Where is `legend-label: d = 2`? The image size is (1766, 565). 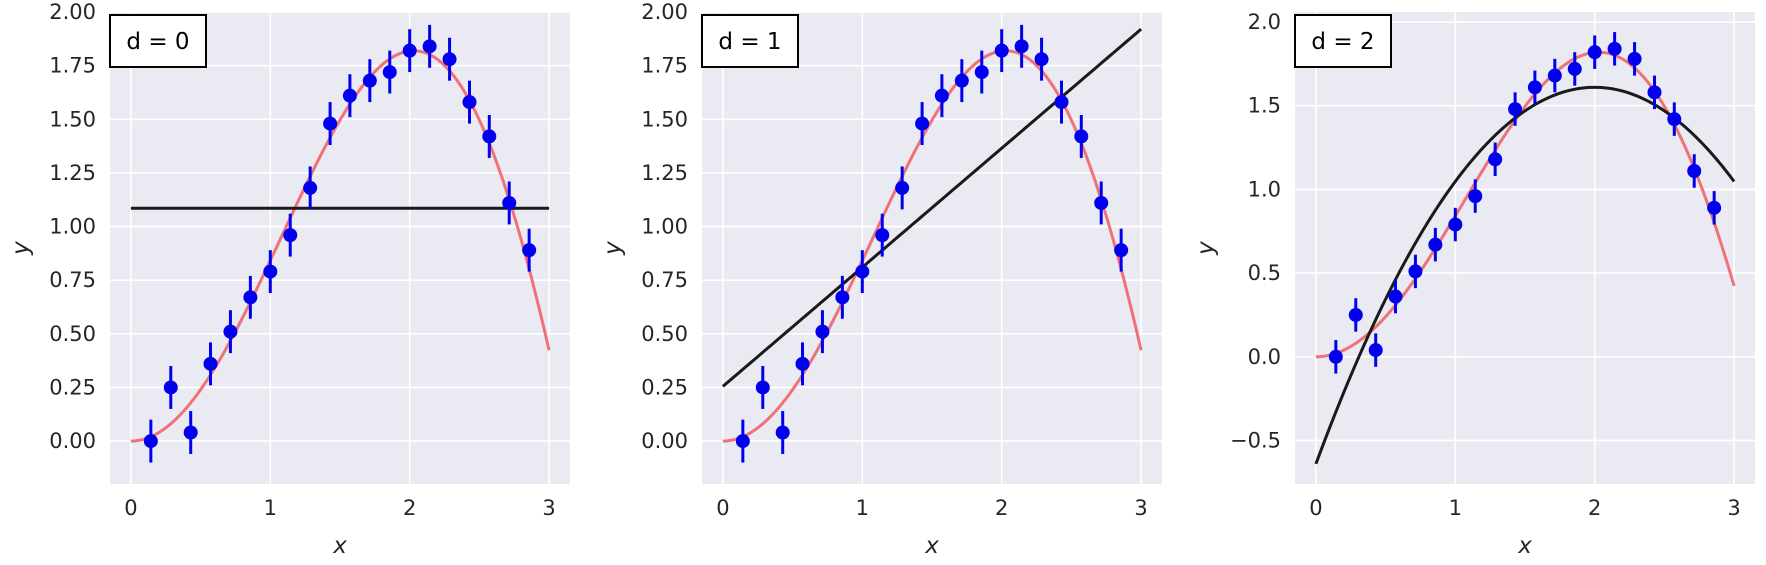
legend-label: d = 2 is located at coordinates (1342, 42).